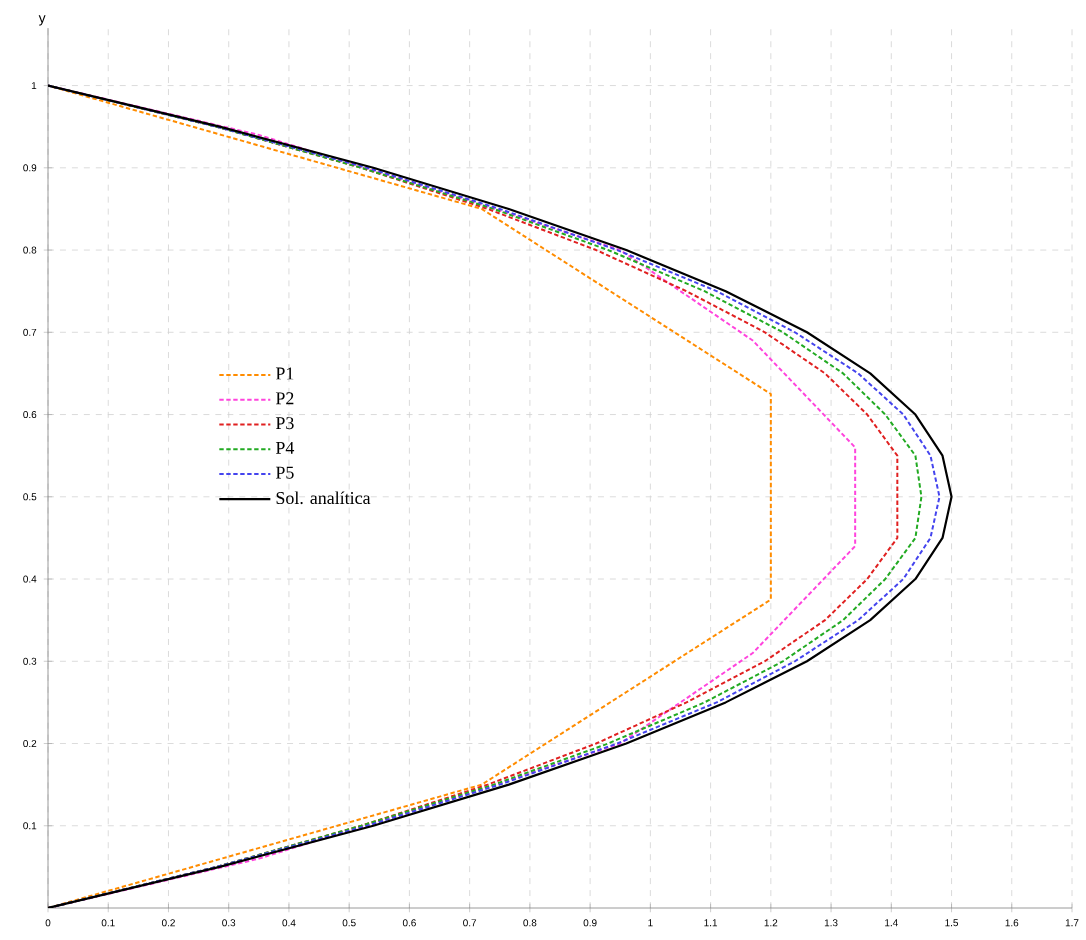 Image resolution: width=1086 pixels, height=940 pixels. I want to click on legend-label: P4, so click(285, 447).